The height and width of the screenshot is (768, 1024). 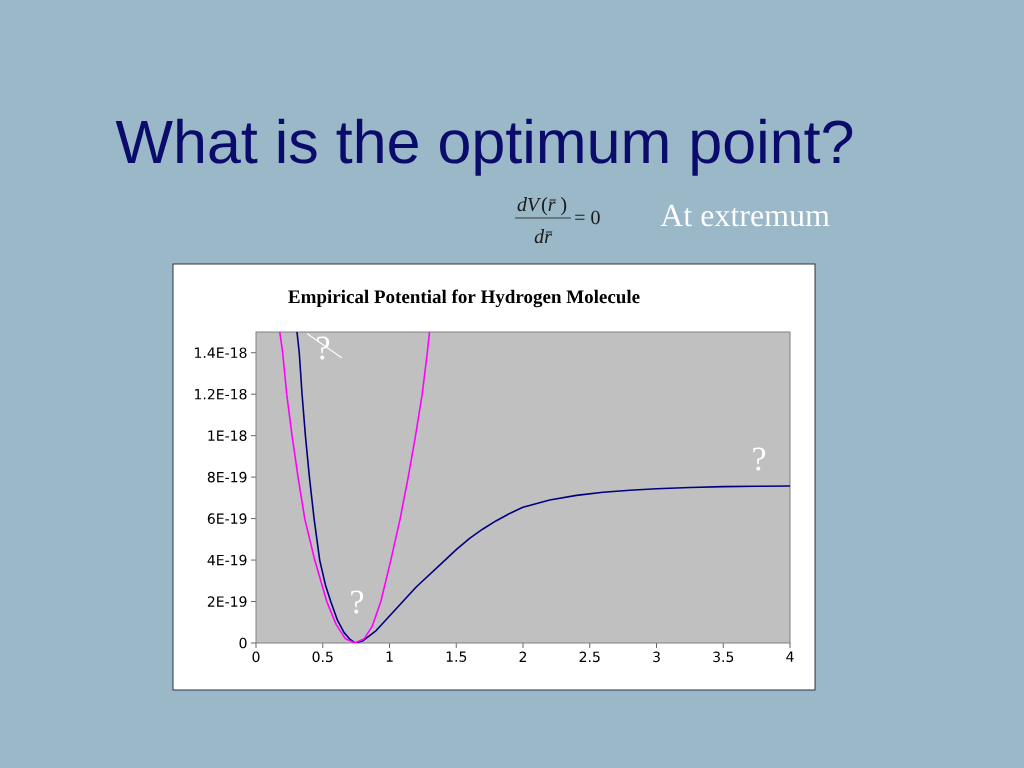 What do you see at coordinates (227, 560) in the screenshot?
I see `y-tick-label: 4E-19` at bounding box center [227, 560].